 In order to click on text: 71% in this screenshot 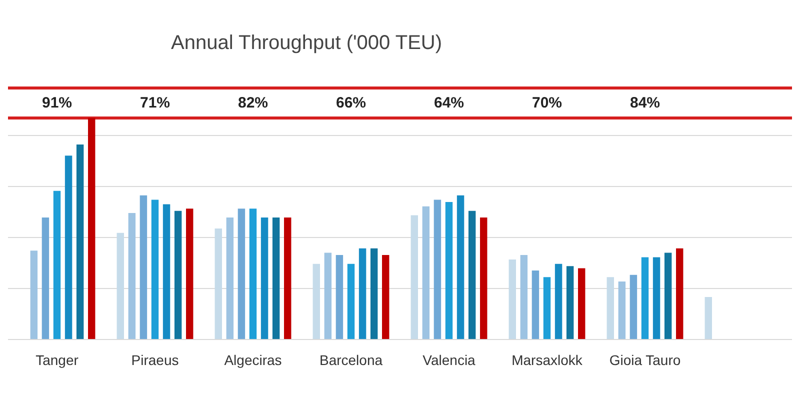, I will do `click(155, 103)`.